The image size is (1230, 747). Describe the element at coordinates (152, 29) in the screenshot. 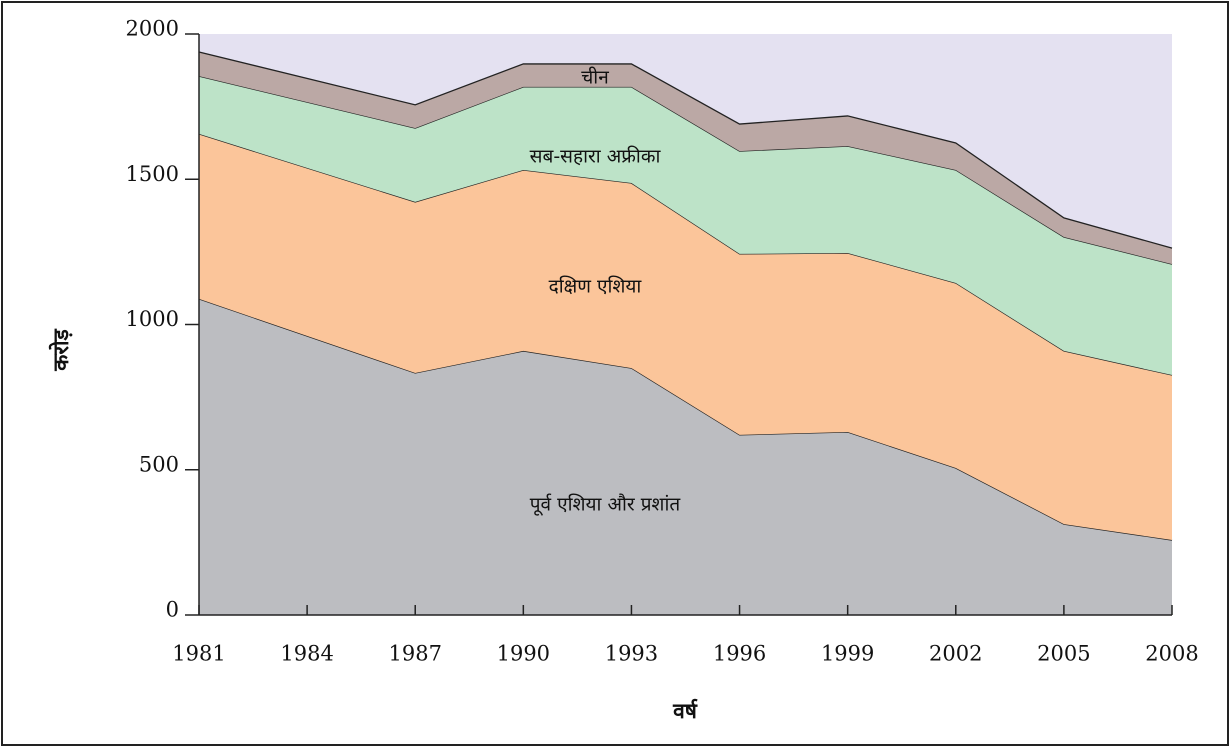

I see `y-tick-label: 2000` at that location.